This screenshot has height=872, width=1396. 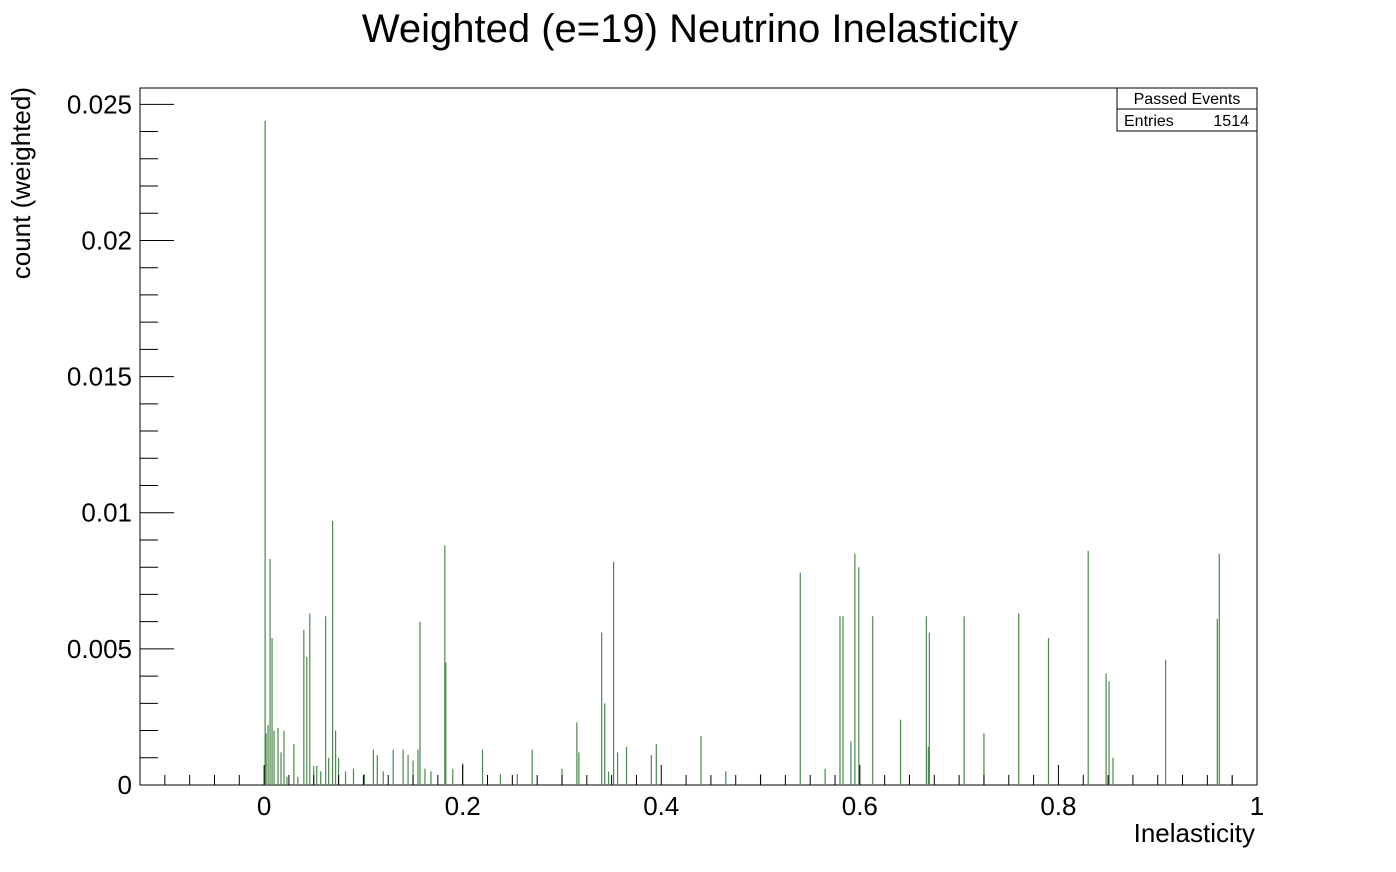 What do you see at coordinates (125, 785) in the screenshot?
I see `y-tick-label: 0` at bounding box center [125, 785].